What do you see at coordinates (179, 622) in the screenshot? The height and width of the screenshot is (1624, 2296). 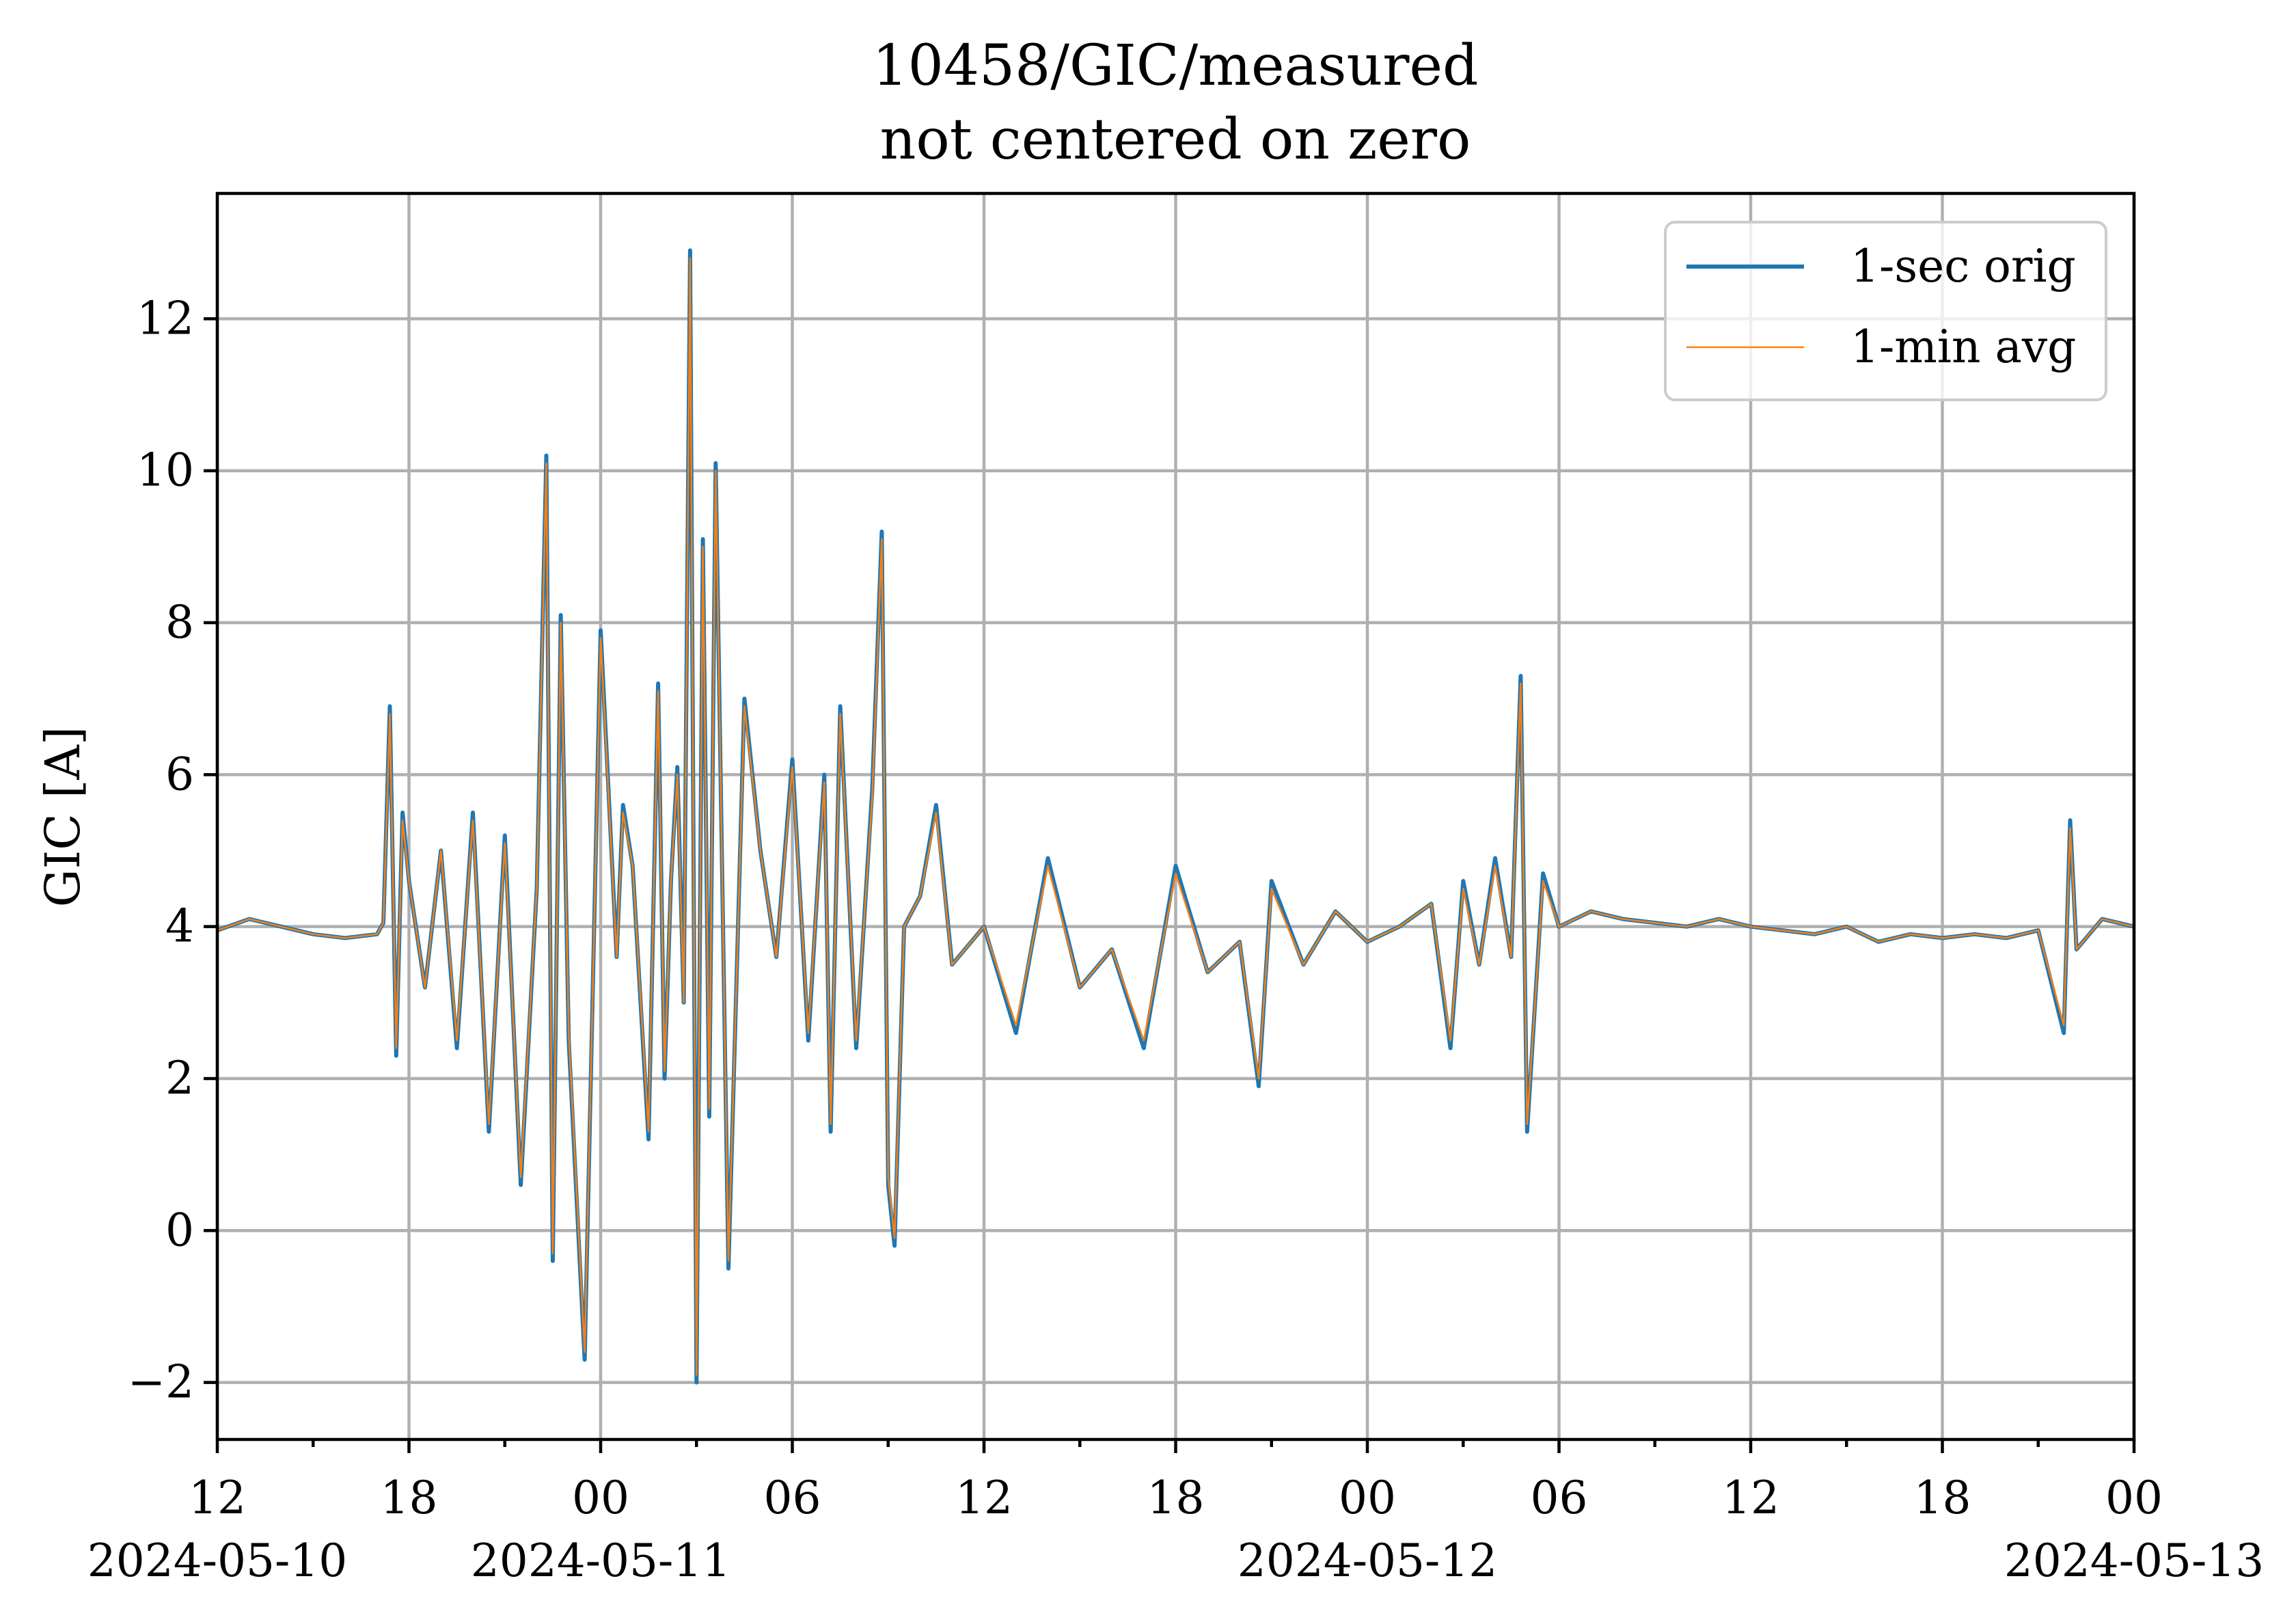 I see `y-tick-label: 8` at bounding box center [179, 622].